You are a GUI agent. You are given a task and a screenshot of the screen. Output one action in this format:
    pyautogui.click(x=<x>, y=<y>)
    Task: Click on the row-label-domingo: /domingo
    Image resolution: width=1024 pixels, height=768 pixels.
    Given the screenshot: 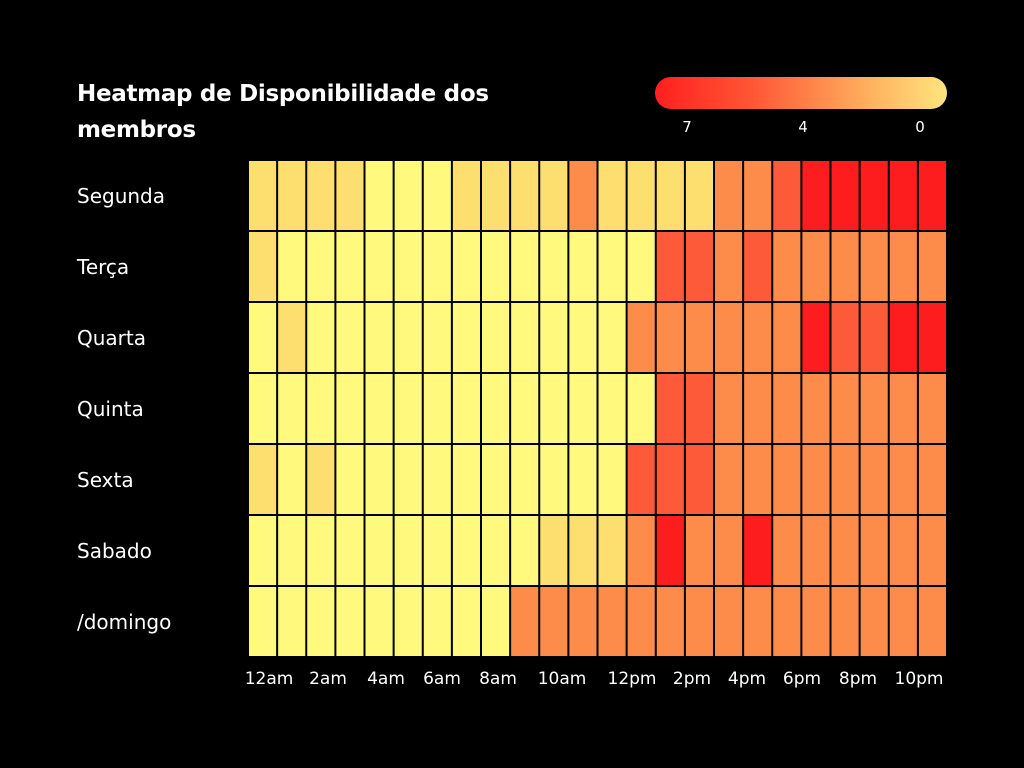 What is the action you would take?
    pyautogui.click(x=124, y=622)
    